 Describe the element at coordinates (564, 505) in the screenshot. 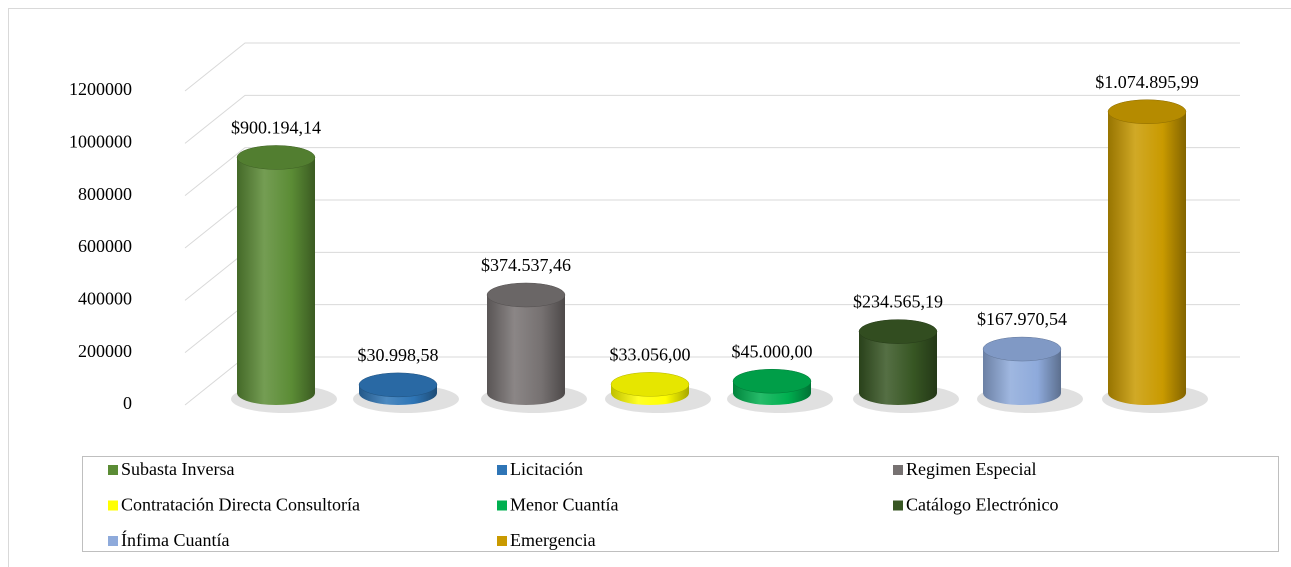

I see `legend-label: Menor Cuantía` at that location.